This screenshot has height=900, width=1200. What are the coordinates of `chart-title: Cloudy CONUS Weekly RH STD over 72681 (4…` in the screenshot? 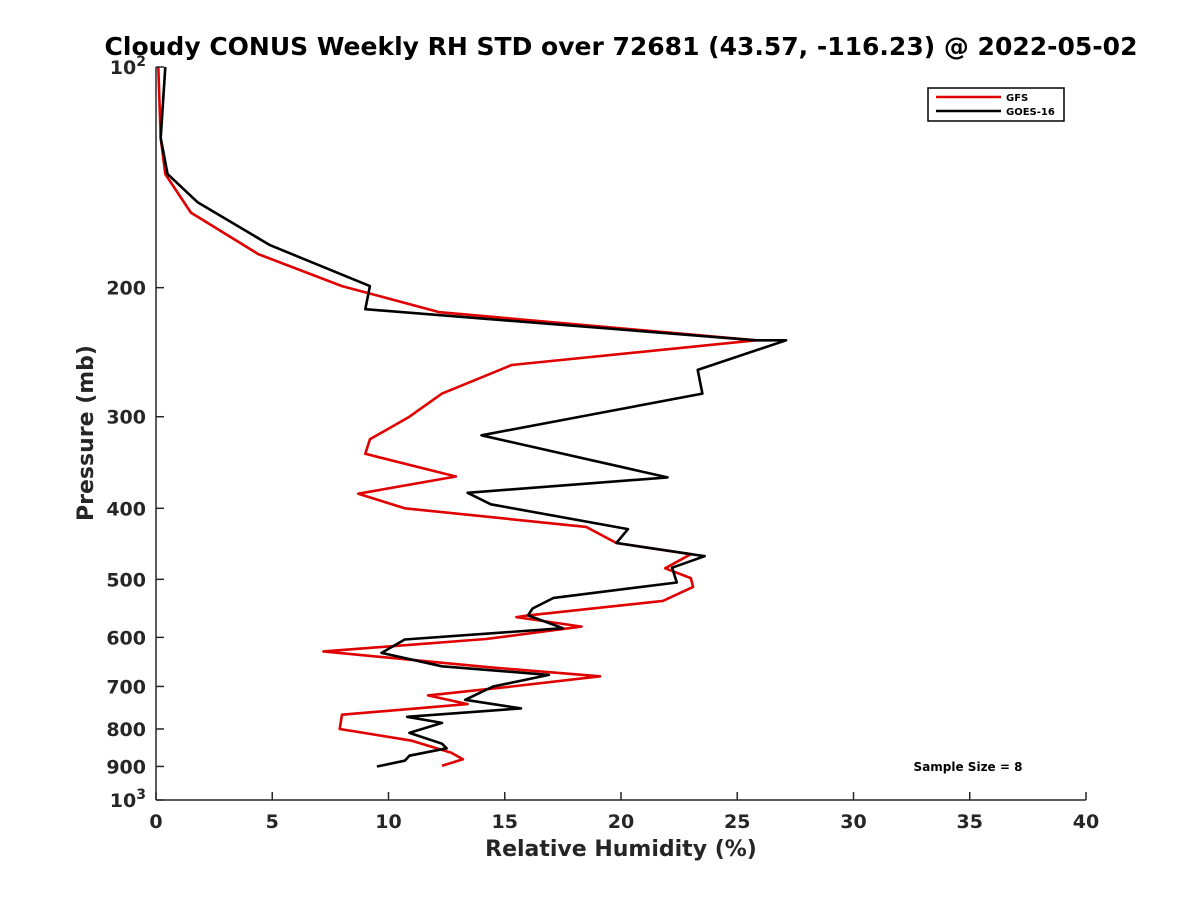 It's located at (621, 46).